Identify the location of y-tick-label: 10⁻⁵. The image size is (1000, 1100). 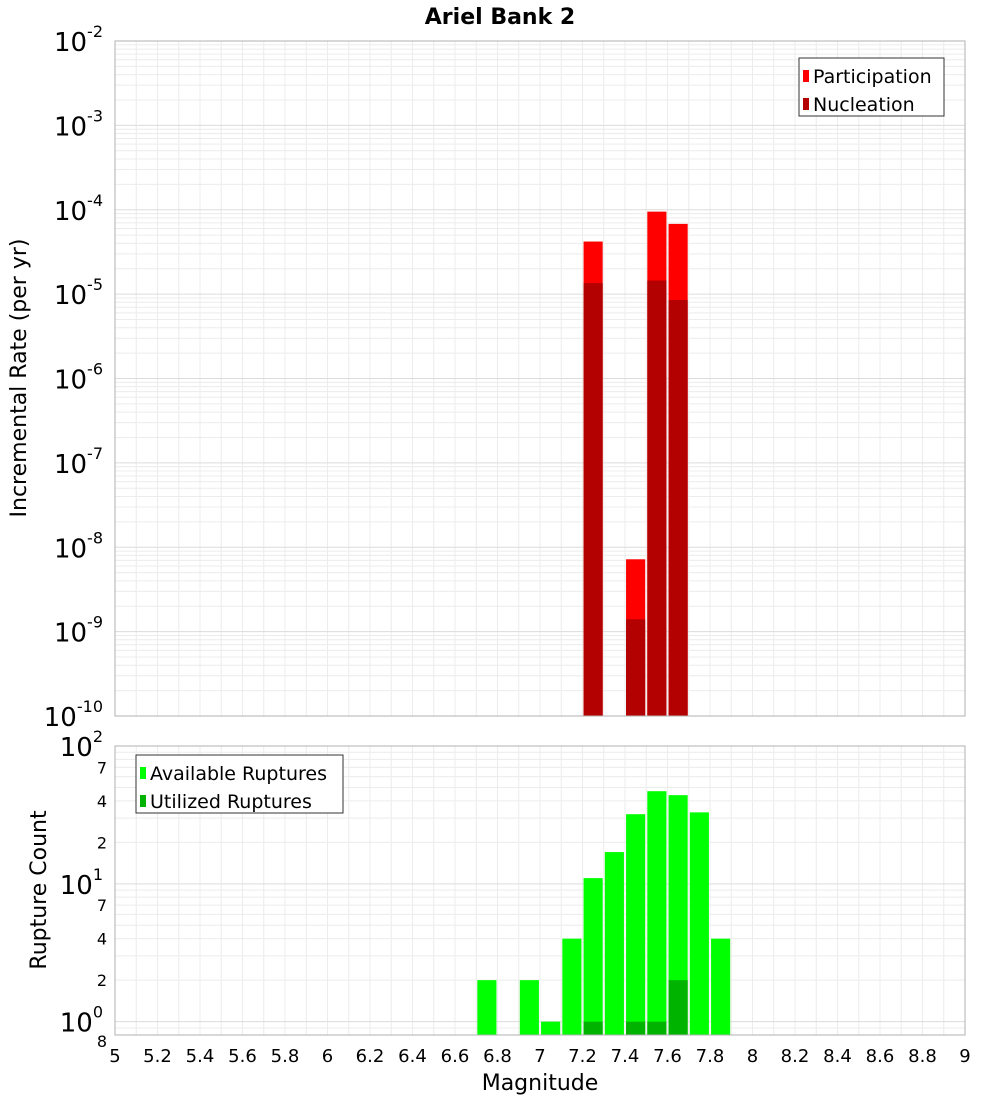
(78, 293).